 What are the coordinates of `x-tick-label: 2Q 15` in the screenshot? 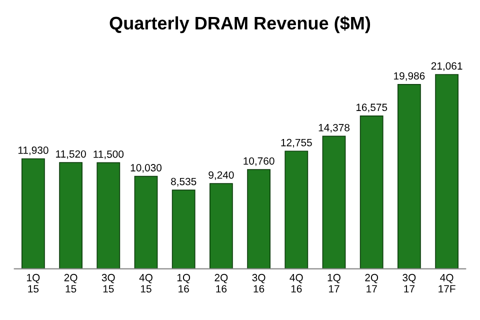 It's located at (71, 283).